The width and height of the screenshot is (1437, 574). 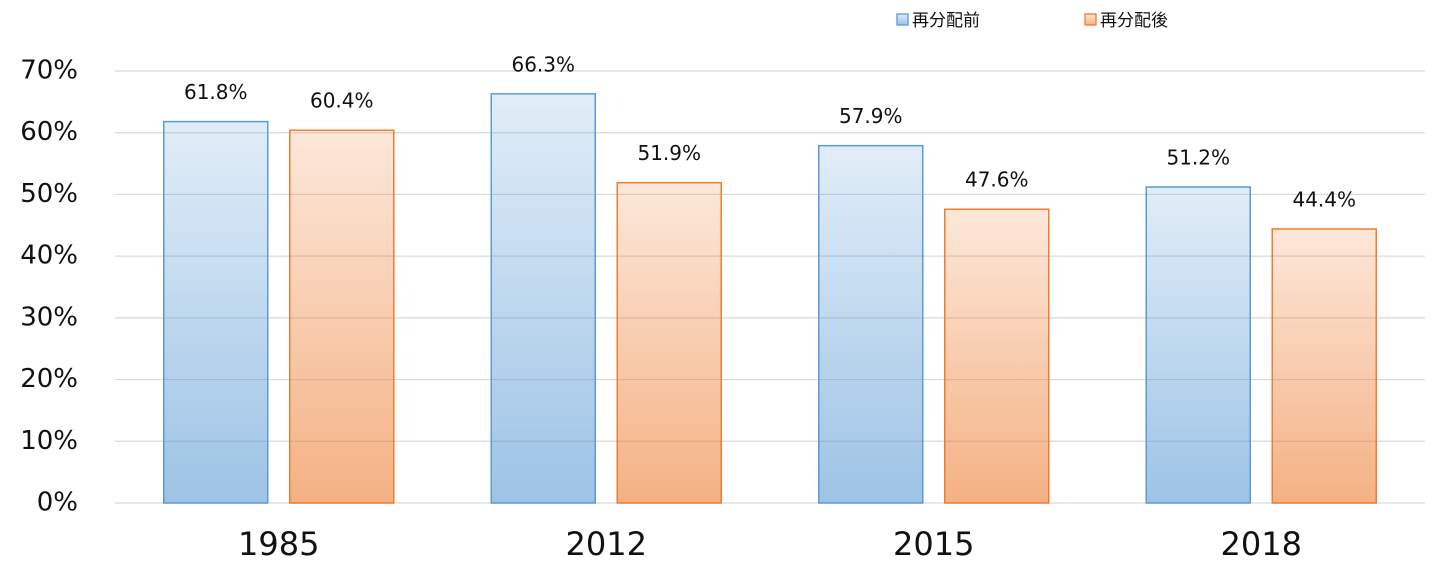 I want to click on y-tick-label: 0%, so click(x=57, y=503).